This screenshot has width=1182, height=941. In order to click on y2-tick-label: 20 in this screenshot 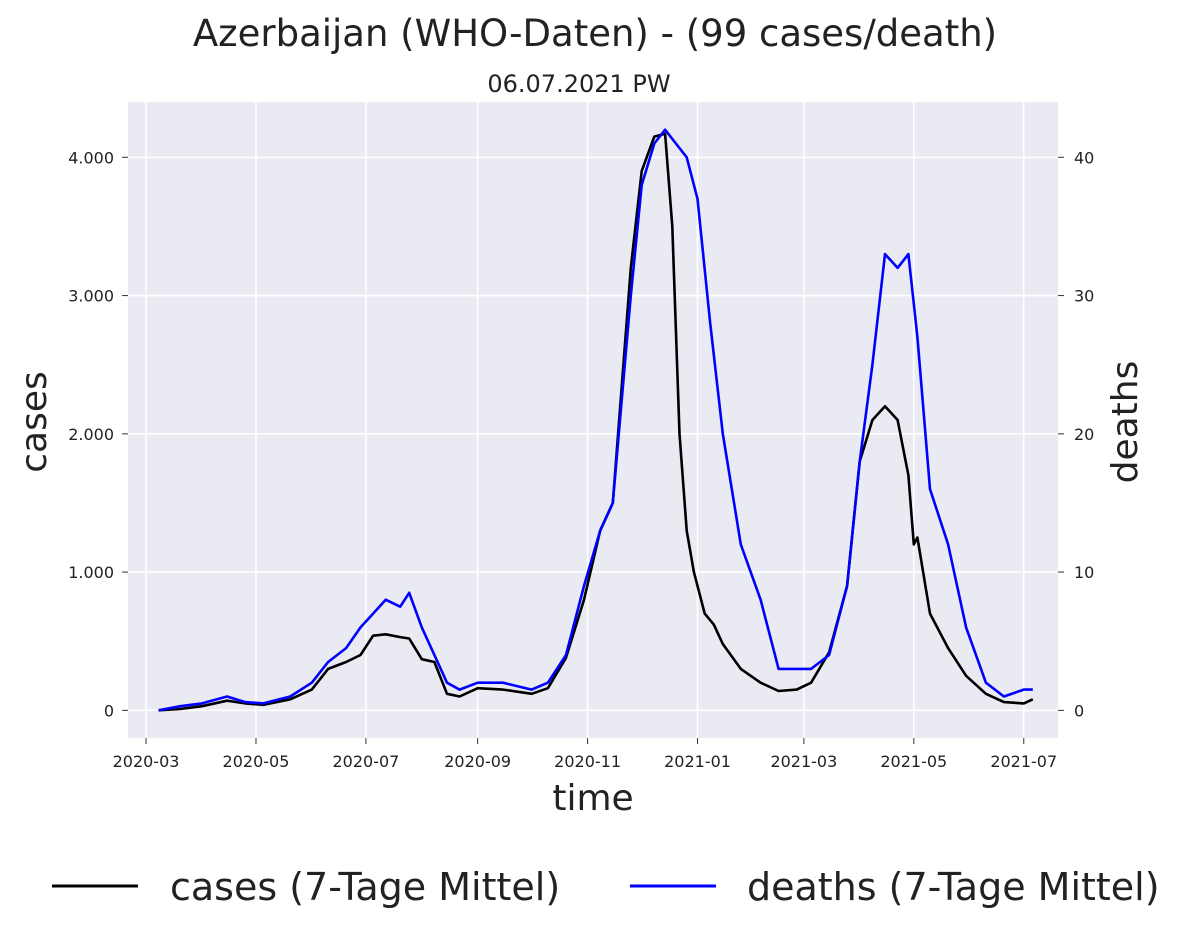, I will do `click(1084, 434)`.